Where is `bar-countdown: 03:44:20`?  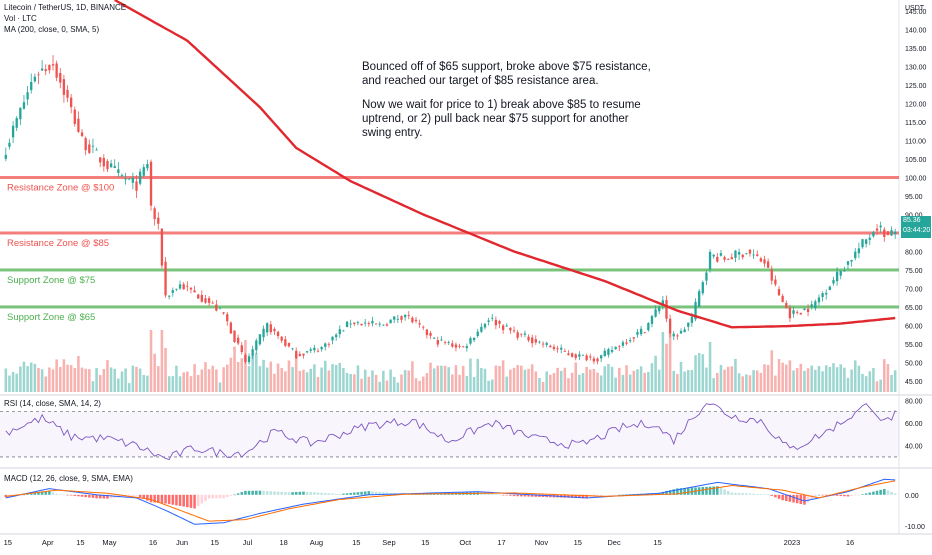 bar-countdown: 03:44:20 is located at coordinates (917, 230).